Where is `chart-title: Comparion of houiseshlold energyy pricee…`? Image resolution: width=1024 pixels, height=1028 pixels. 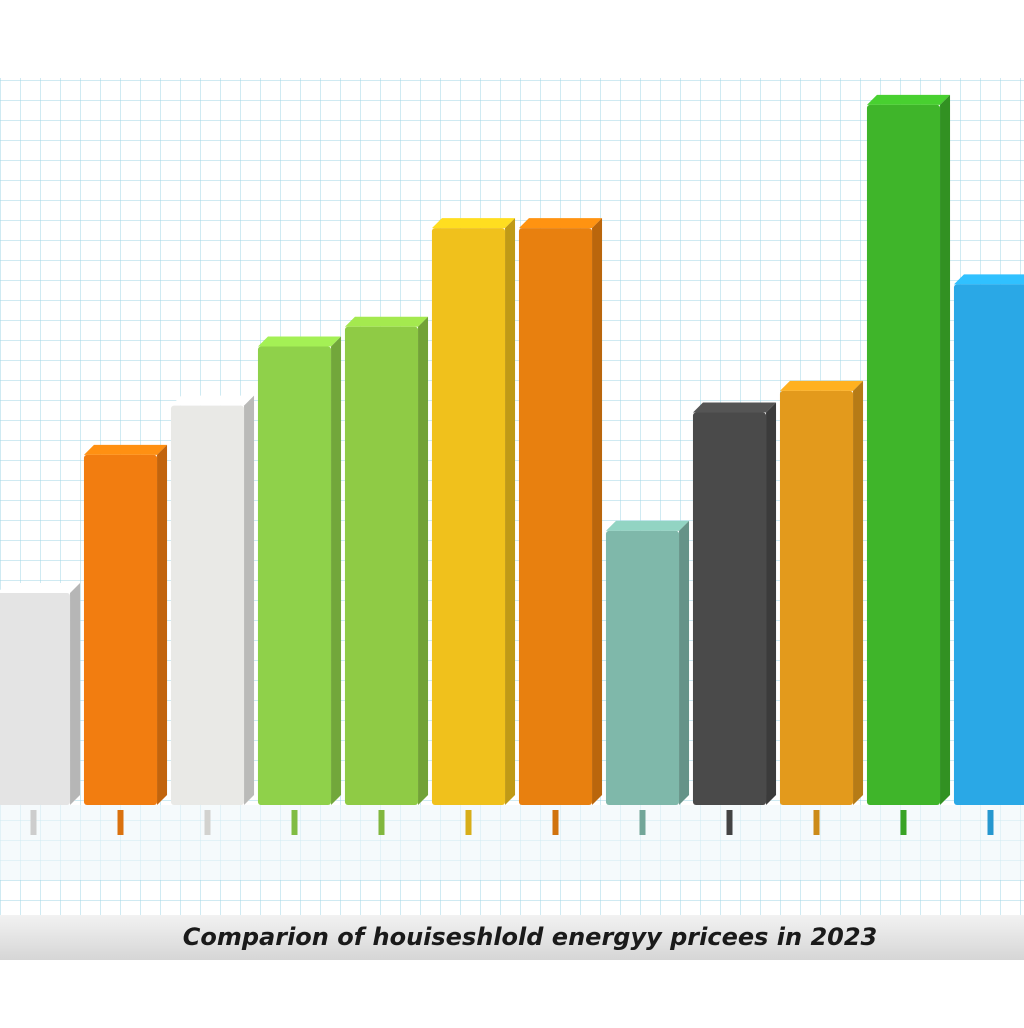 chart-title: Comparion of houiseshlold energyy pricee… is located at coordinates (530, 937).